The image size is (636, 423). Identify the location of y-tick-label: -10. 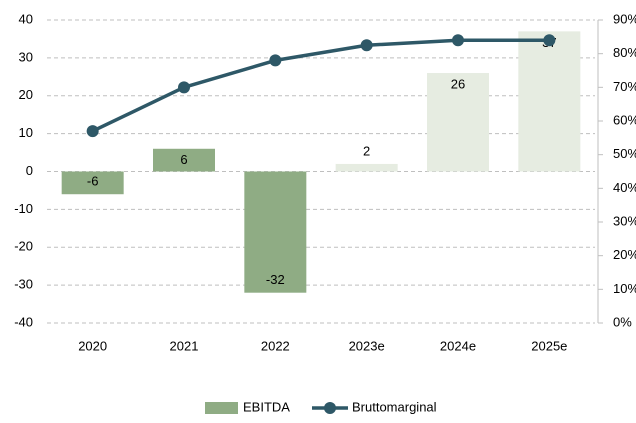
(23, 208).